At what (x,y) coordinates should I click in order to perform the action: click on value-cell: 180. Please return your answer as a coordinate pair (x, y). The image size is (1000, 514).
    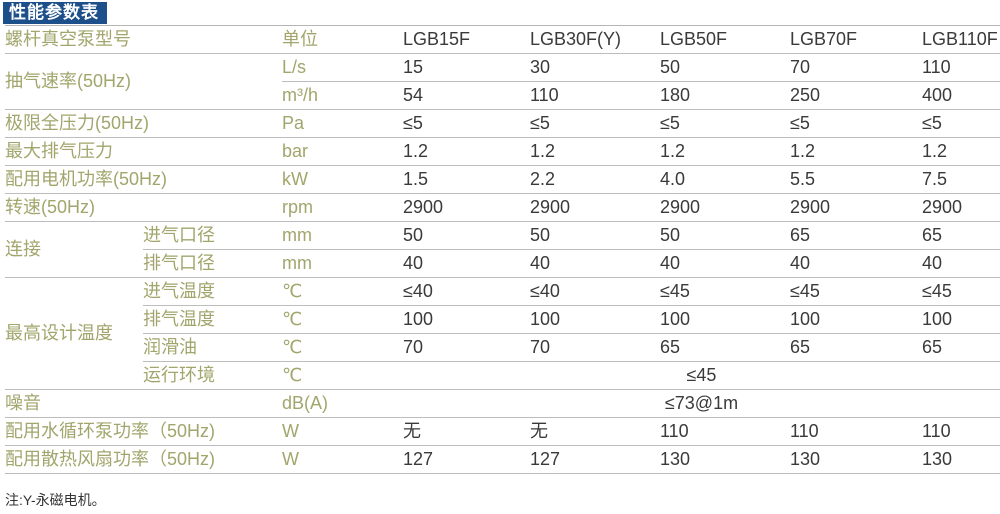
    Looking at the image, I should click on (725, 95).